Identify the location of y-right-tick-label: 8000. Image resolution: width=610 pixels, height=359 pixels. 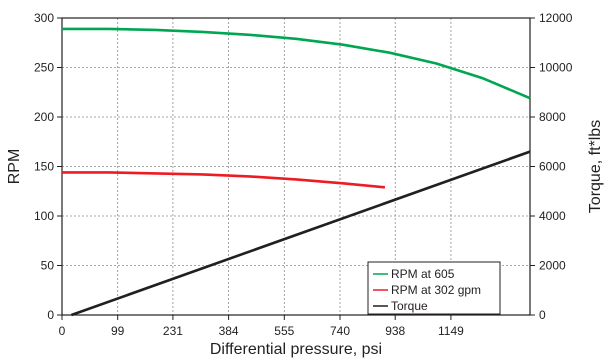
(552, 117).